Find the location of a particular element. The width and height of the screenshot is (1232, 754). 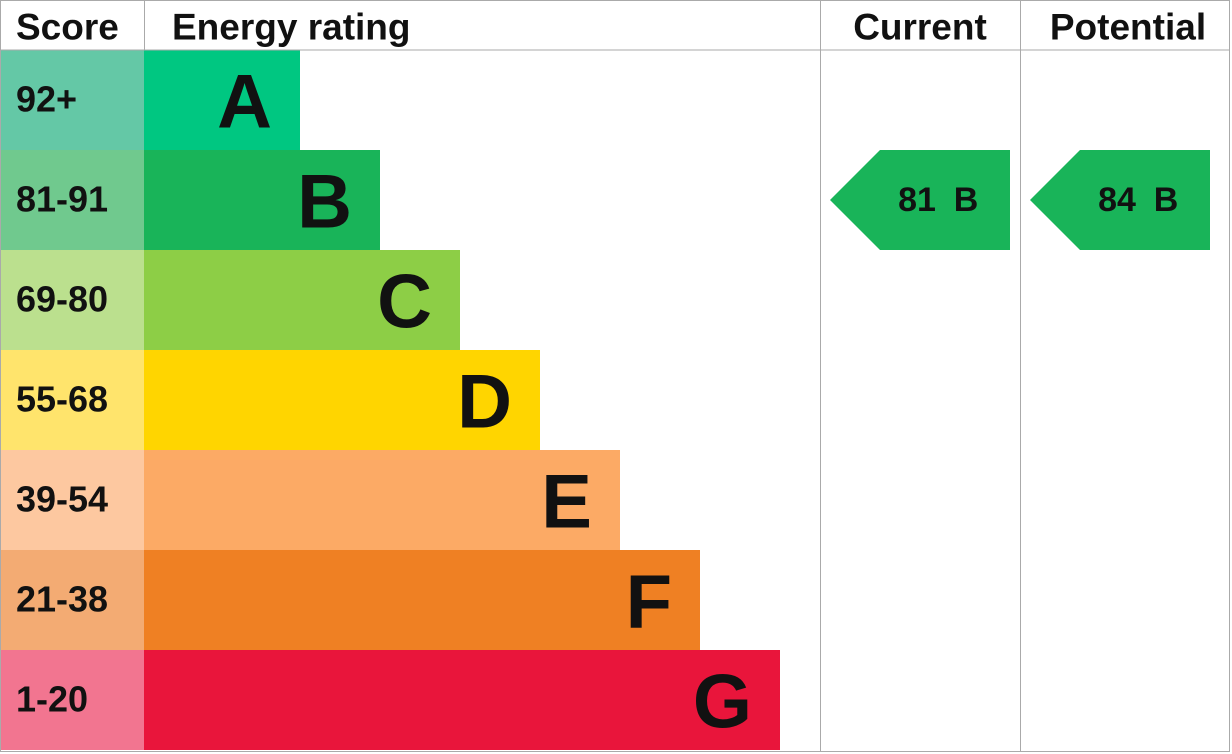

rating-letter: B is located at coordinates (324, 202).